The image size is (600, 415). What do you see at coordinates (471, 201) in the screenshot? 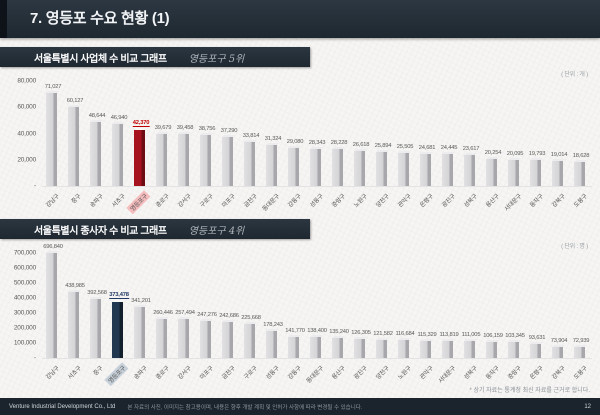
I see `x-axis-label: 성북구` at bounding box center [471, 201].